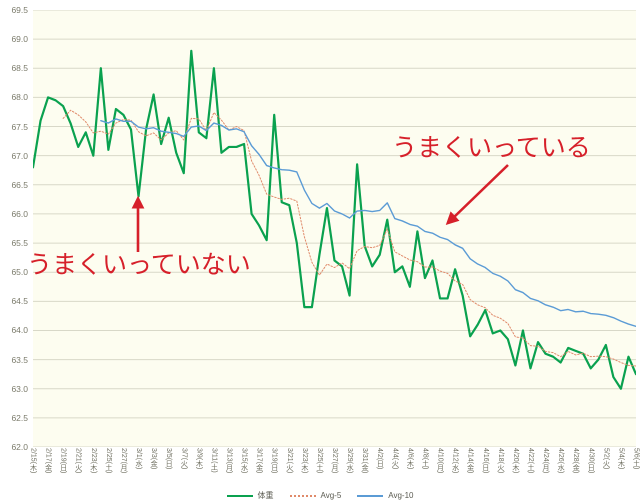  What do you see at coordinates (78, 461) in the screenshot?
I see `x-tick-label: 2/21(火)` at bounding box center [78, 461].